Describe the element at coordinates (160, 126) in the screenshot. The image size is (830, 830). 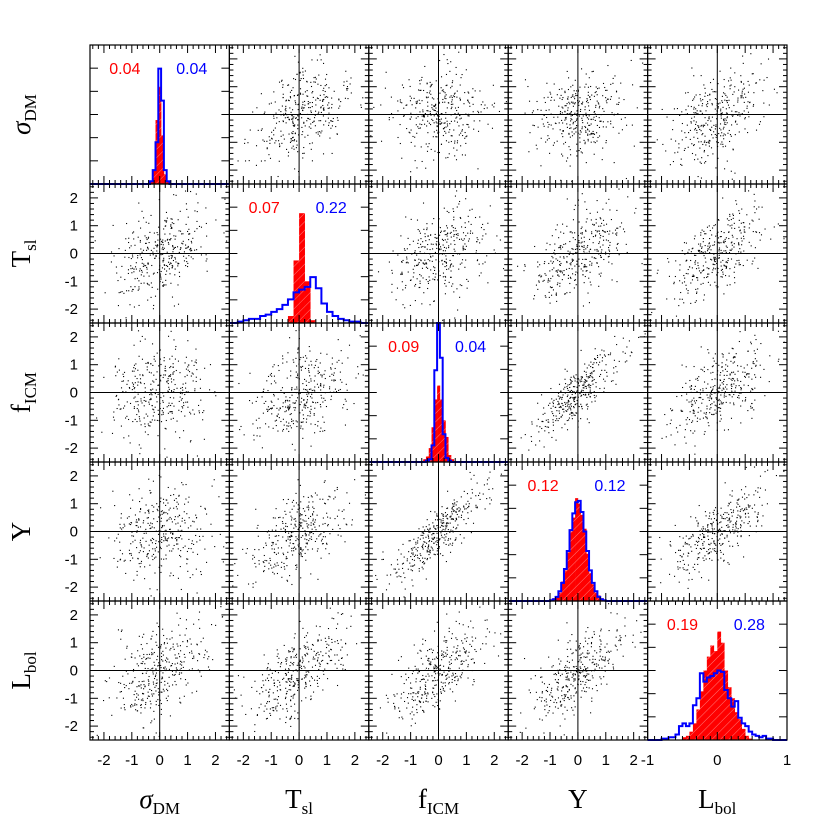
I see `histogram-step-blue` at that location.